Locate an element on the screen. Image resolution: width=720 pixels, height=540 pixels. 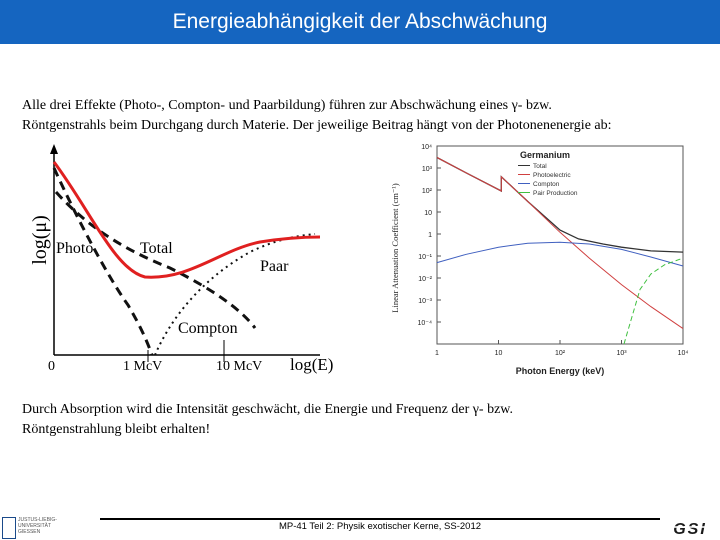
page-title: Energieabhängigkeit der Abschwächung is located at coordinates (360, 22).